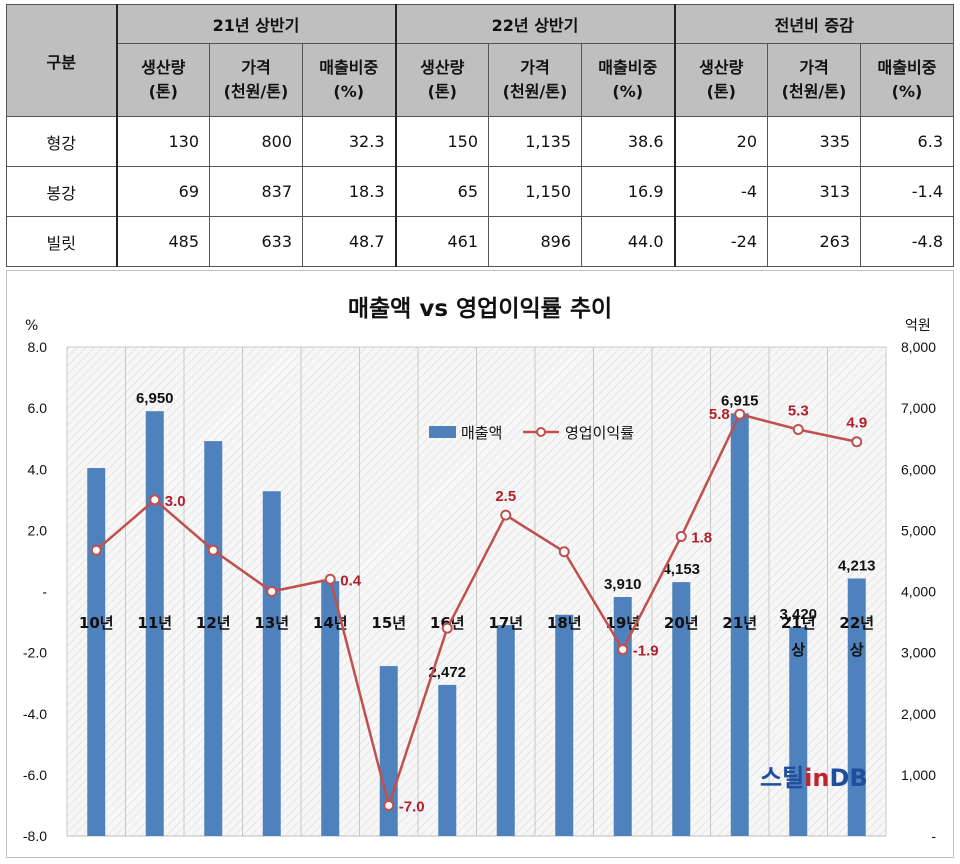  Describe the element at coordinates (814, 778) in the screenshot. I see `svg-text: 스틸inDB` at that location.